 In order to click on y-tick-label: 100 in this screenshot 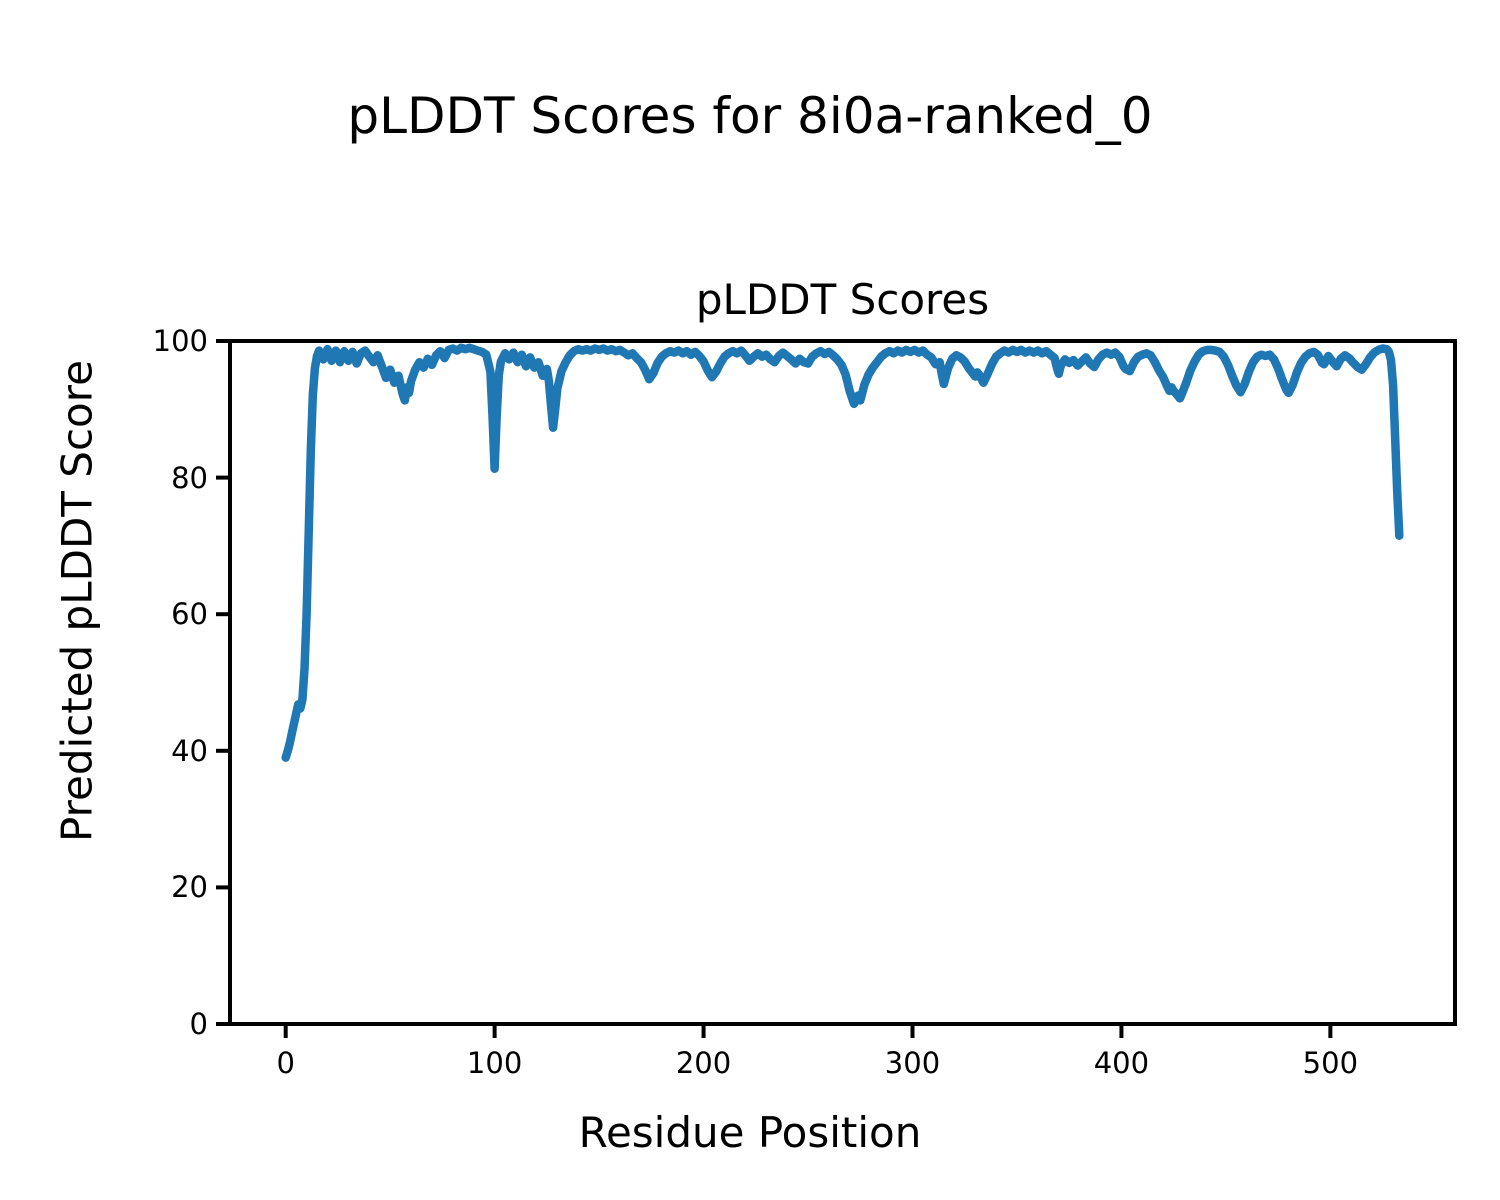, I will do `click(180, 341)`.